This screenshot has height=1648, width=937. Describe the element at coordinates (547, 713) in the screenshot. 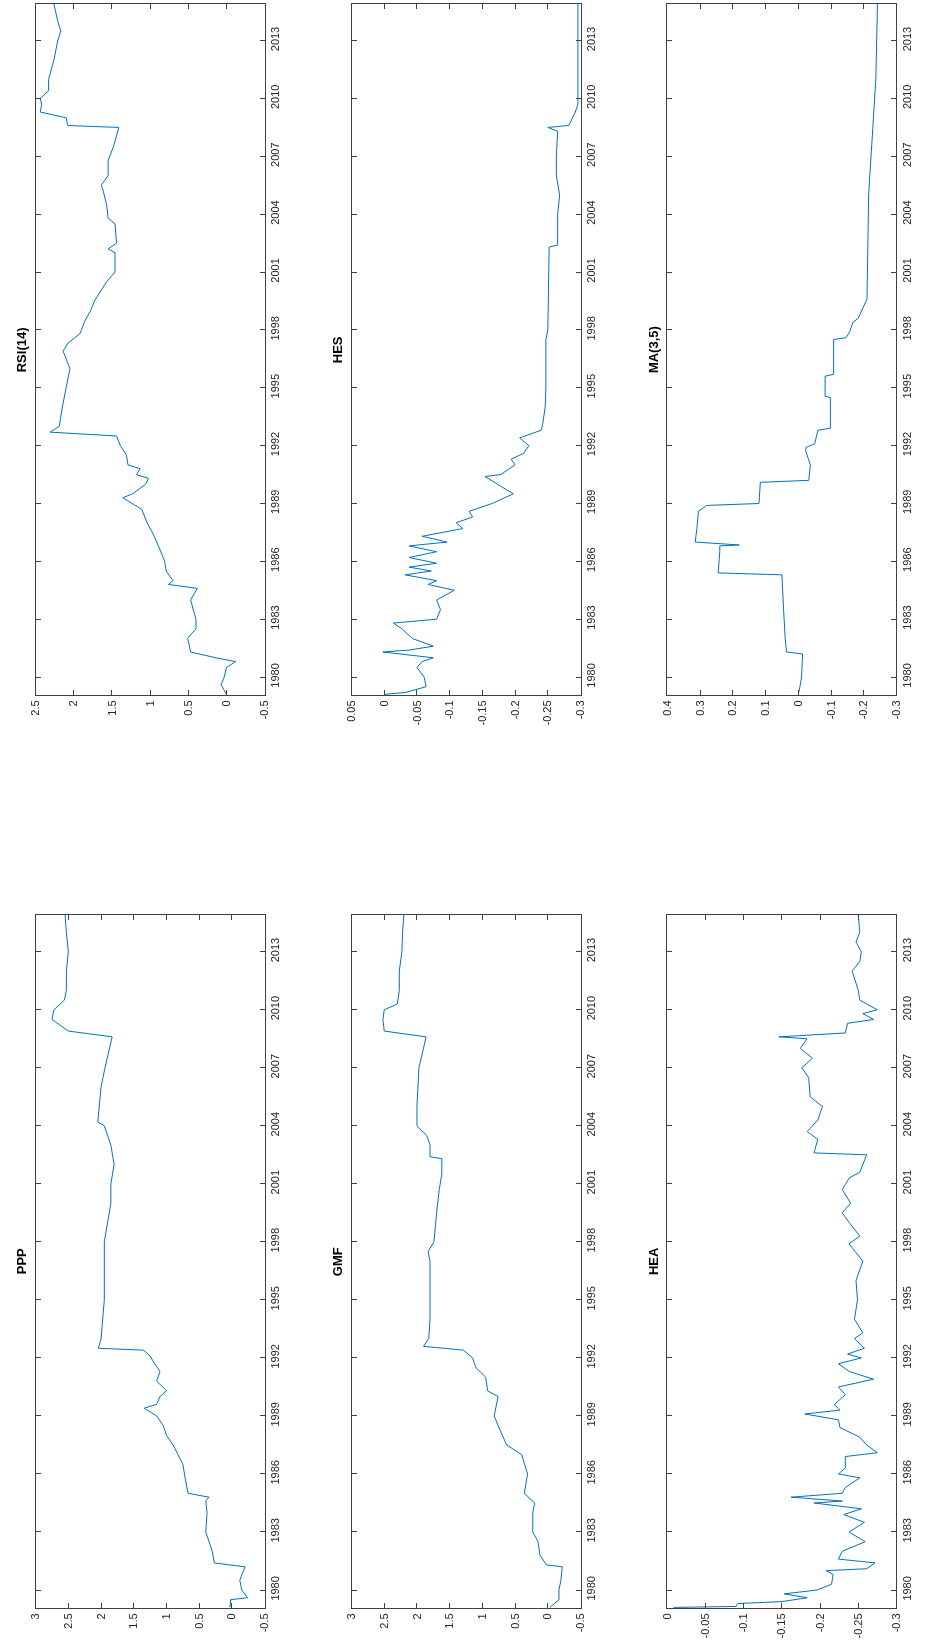

I see `x-tick-label: -0.25` at that location.